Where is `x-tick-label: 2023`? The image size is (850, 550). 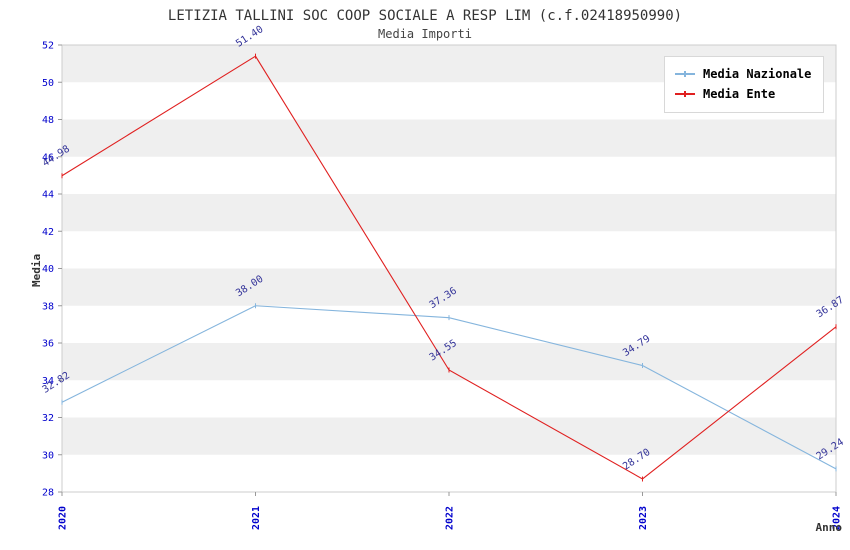 x-tick-label: 2023 is located at coordinates (643, 518).